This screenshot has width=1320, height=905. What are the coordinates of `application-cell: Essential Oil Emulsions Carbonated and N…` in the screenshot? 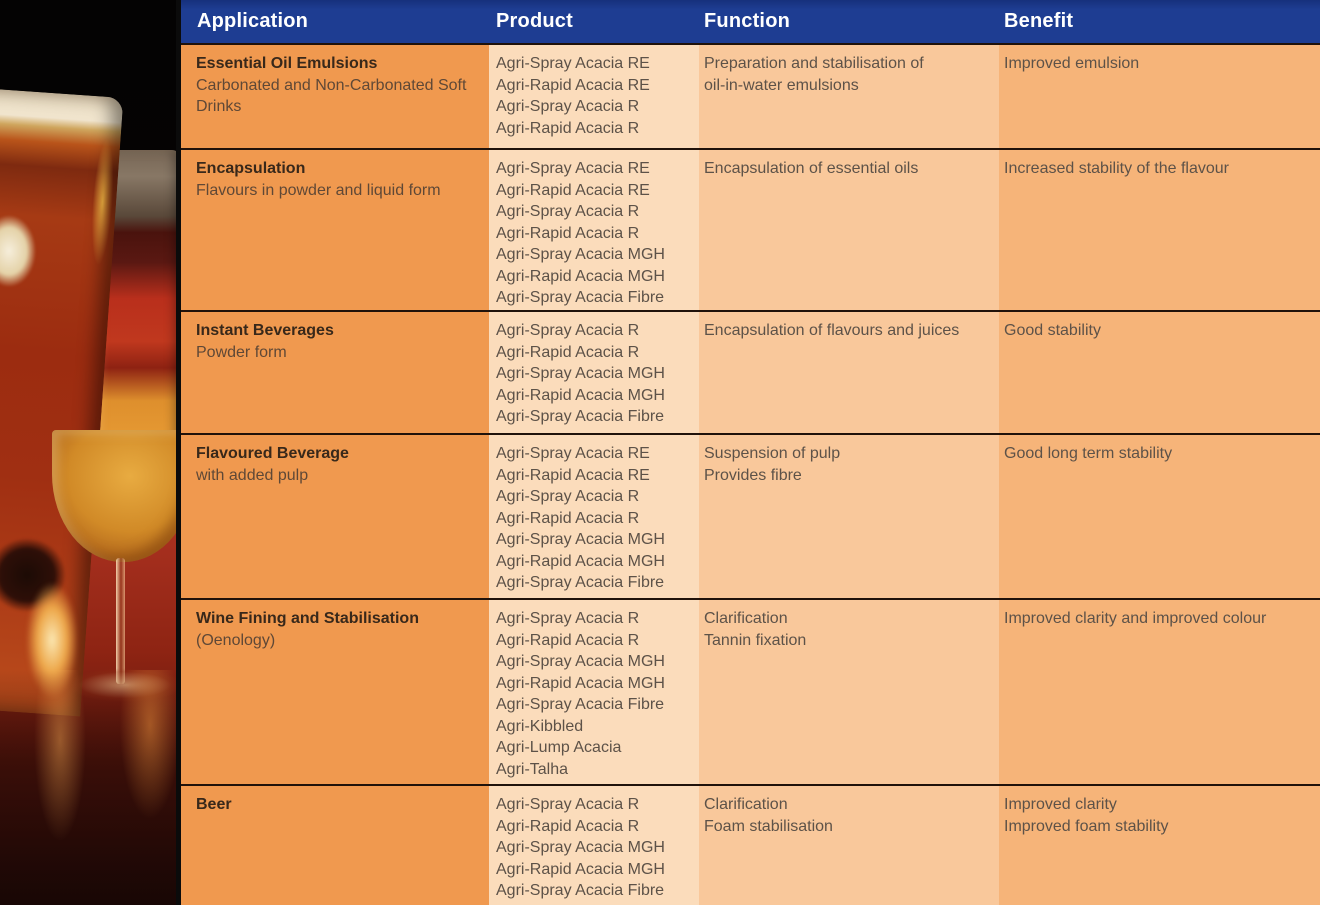 It's located at (335, 96).